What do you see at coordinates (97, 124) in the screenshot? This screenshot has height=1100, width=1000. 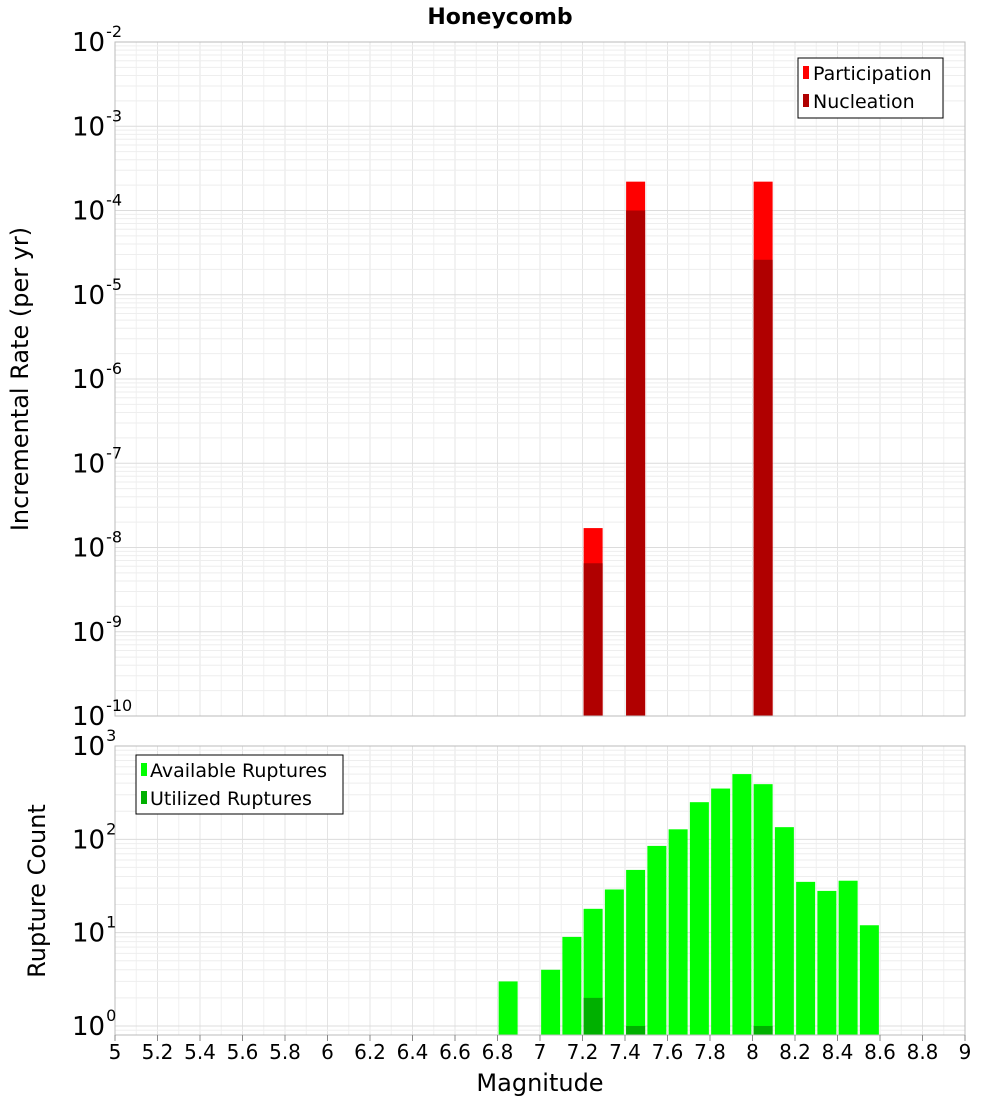 I see `rate-y-tick-label: 10⁻³` at bounding box center [97, 124].